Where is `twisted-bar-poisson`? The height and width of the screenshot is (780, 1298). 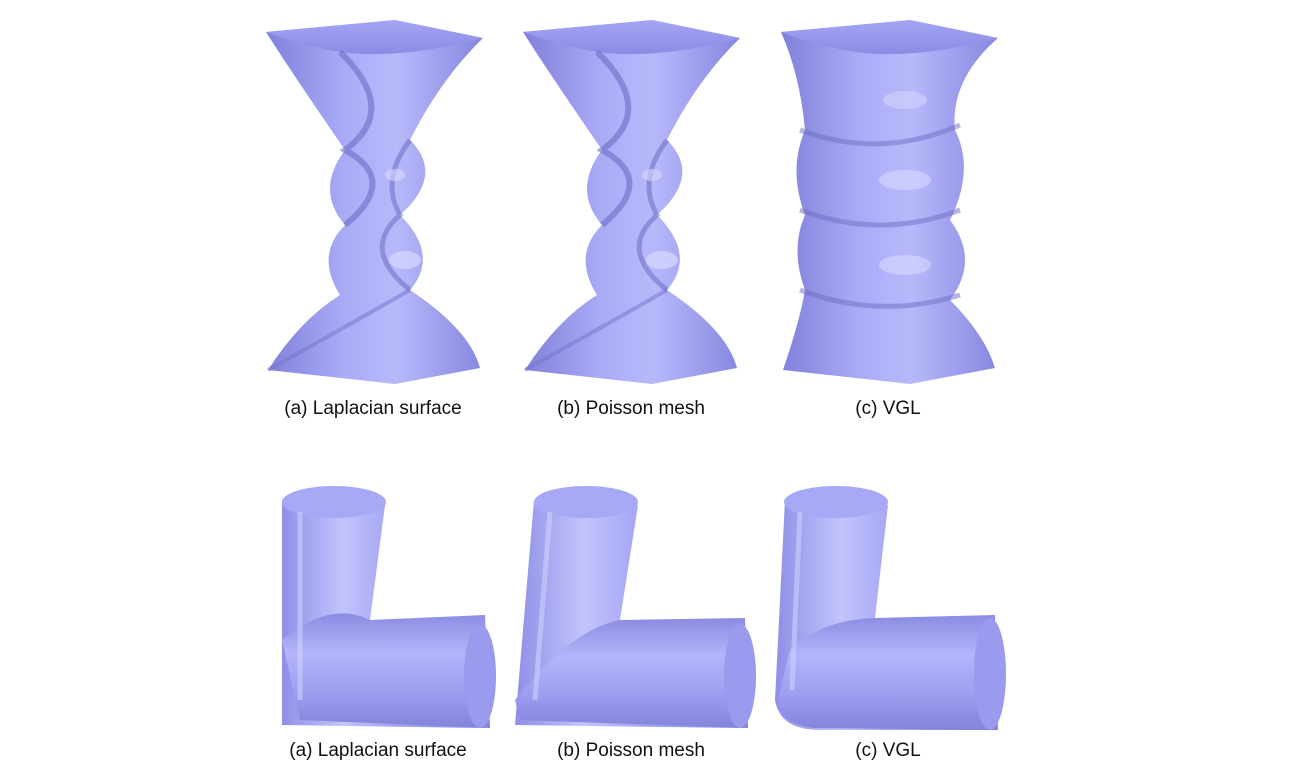
twisted-bar-poisson is located at coordinates (631, 202).